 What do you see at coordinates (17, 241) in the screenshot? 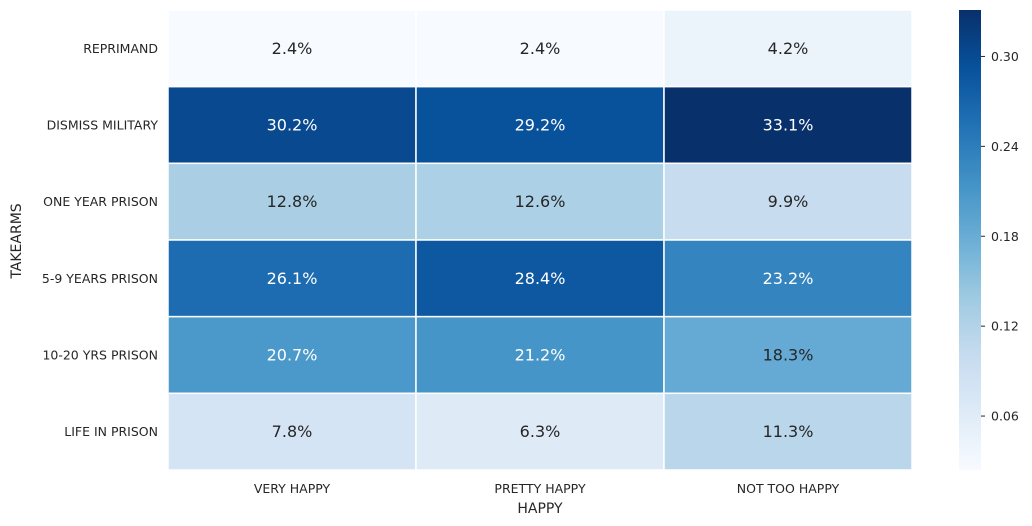
I see `y-axis-label: TAKEARMS` at bounding box center [17, 241].